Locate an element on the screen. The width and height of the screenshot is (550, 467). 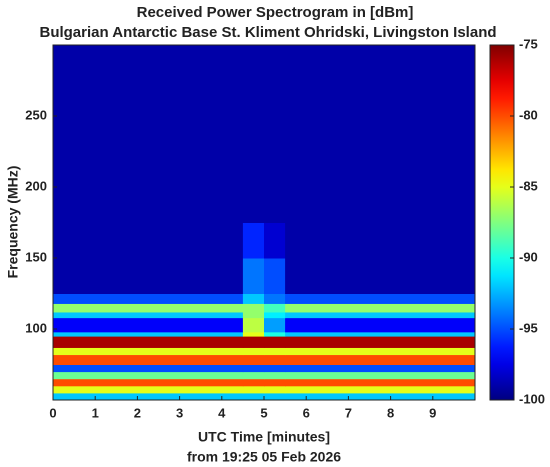
colorbar-tick-label: -75 is located at coordinates (528, 43).